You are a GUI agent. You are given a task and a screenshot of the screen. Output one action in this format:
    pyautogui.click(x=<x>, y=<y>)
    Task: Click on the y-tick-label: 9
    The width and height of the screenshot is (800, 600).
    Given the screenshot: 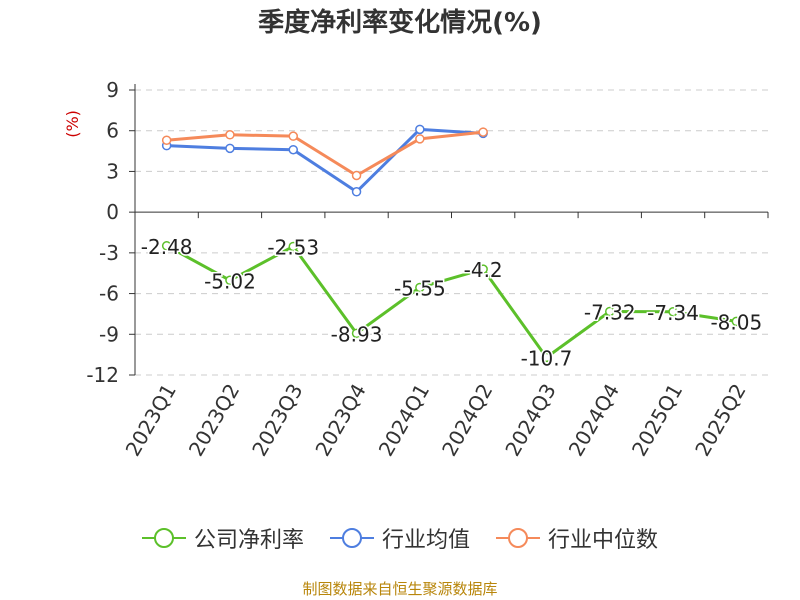 What is the action you would take?
    pyautogui.click(x=112, y=90)
    